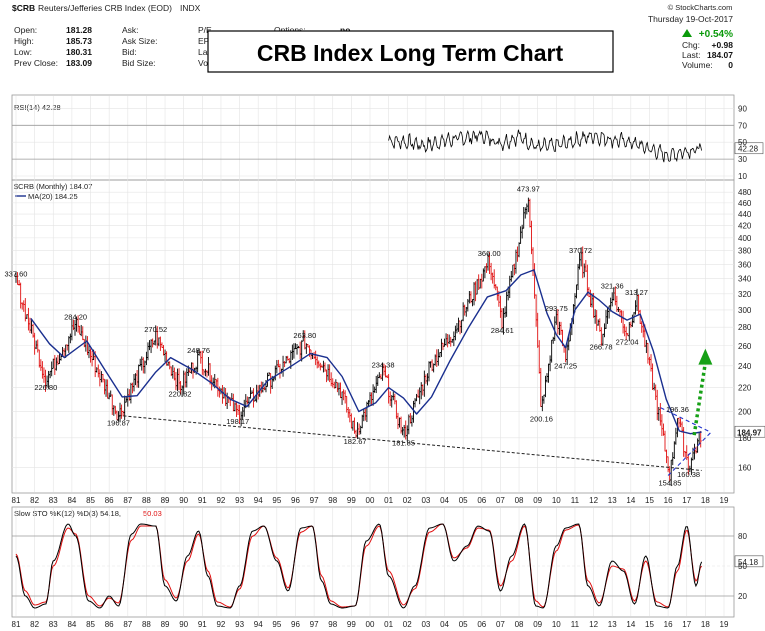 This screenshot has width=765, height=631. What do you see at coordinates (118, 422) in the screenshot?
I see `pivot-label: 196.87` at bounding box center [118, 422].